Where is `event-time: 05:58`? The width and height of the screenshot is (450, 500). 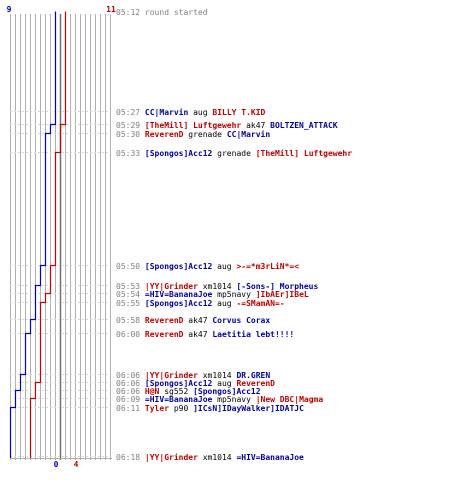
event-time: 05:58 is located at coordinates (128, 320).